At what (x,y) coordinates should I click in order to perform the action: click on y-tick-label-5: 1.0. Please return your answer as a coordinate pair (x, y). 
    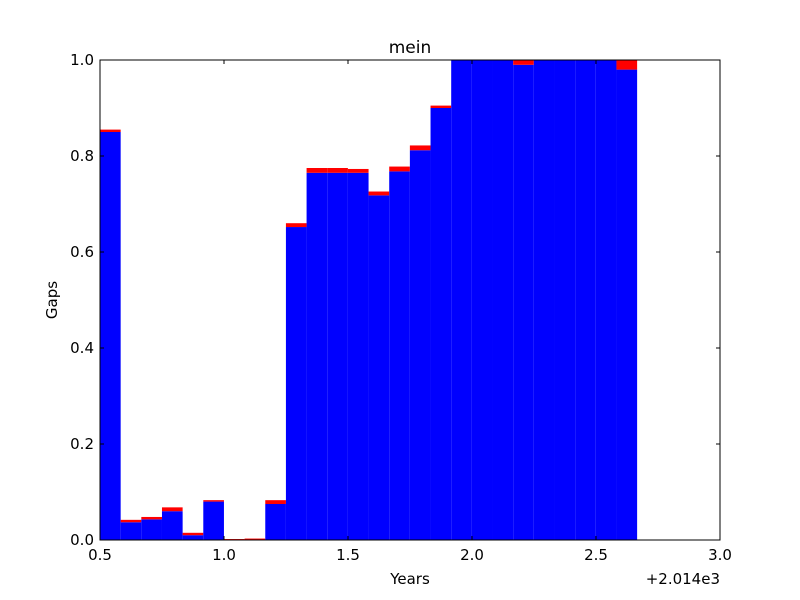
    Looking at the image, I should click on (82, 60).